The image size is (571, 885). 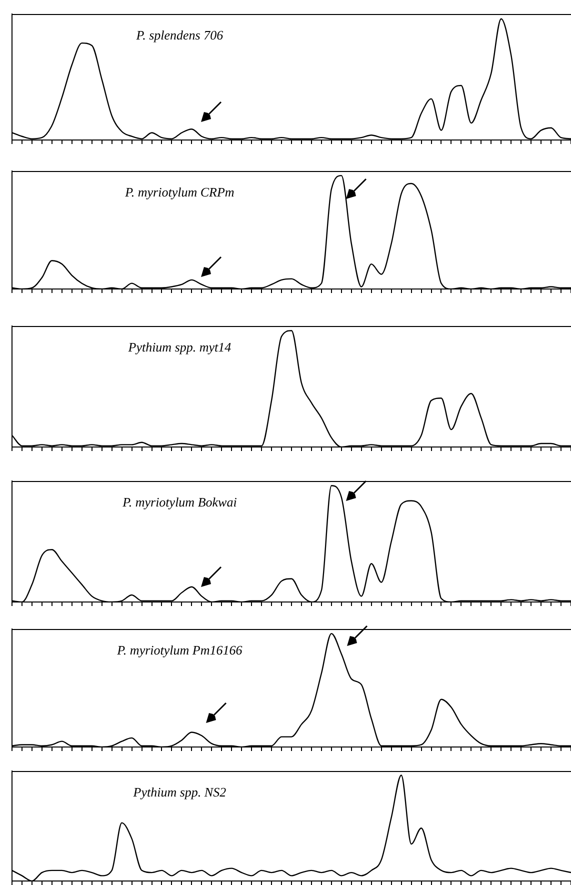 I want to click on text: Pythium spp. myt14, so click(x=179, y=346).